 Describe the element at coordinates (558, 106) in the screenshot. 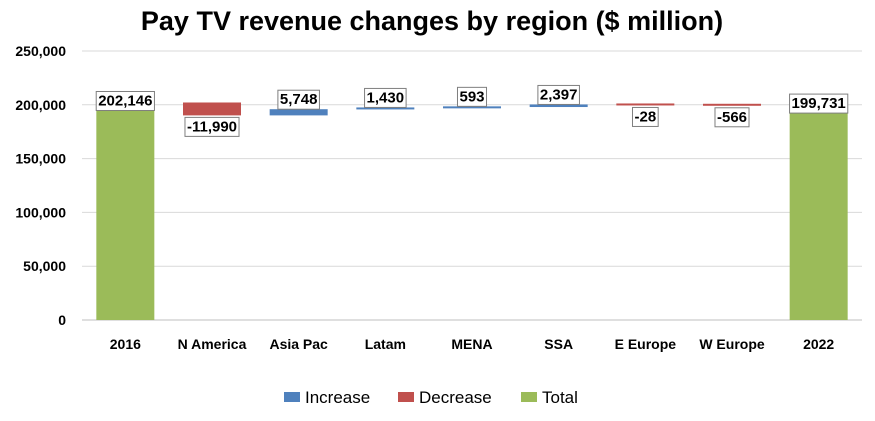

I see `bar-ssa` at that location.